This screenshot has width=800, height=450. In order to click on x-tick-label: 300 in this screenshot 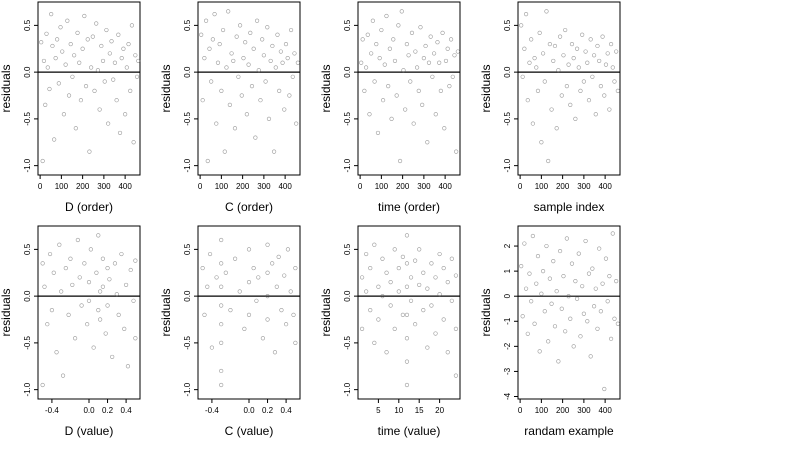, I will do `click(264, 186)`.